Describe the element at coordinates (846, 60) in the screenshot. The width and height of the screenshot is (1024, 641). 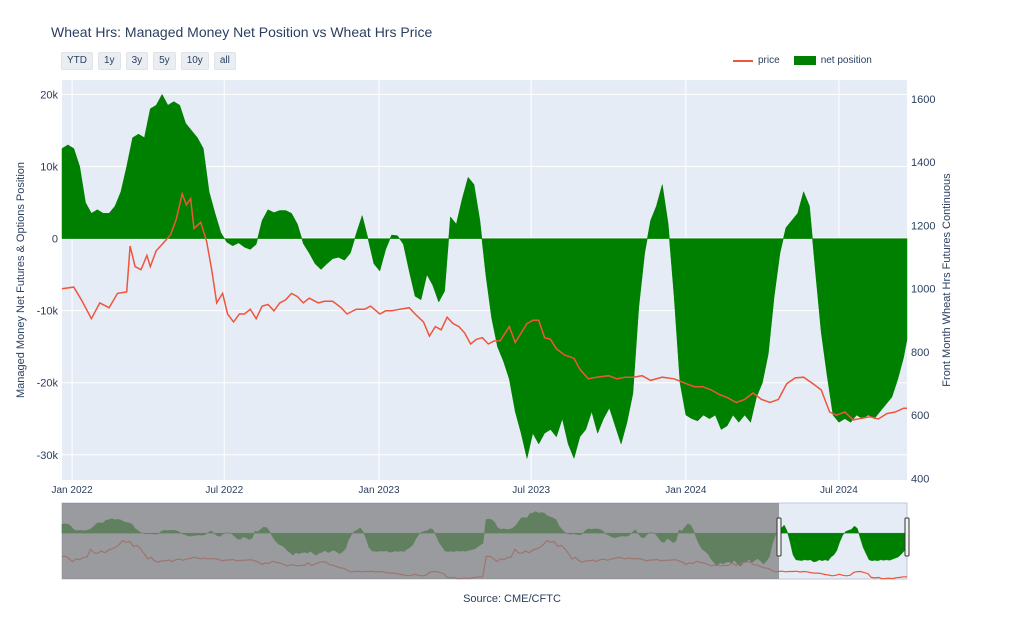
I see `legend-net-position-label: net position` at that location.